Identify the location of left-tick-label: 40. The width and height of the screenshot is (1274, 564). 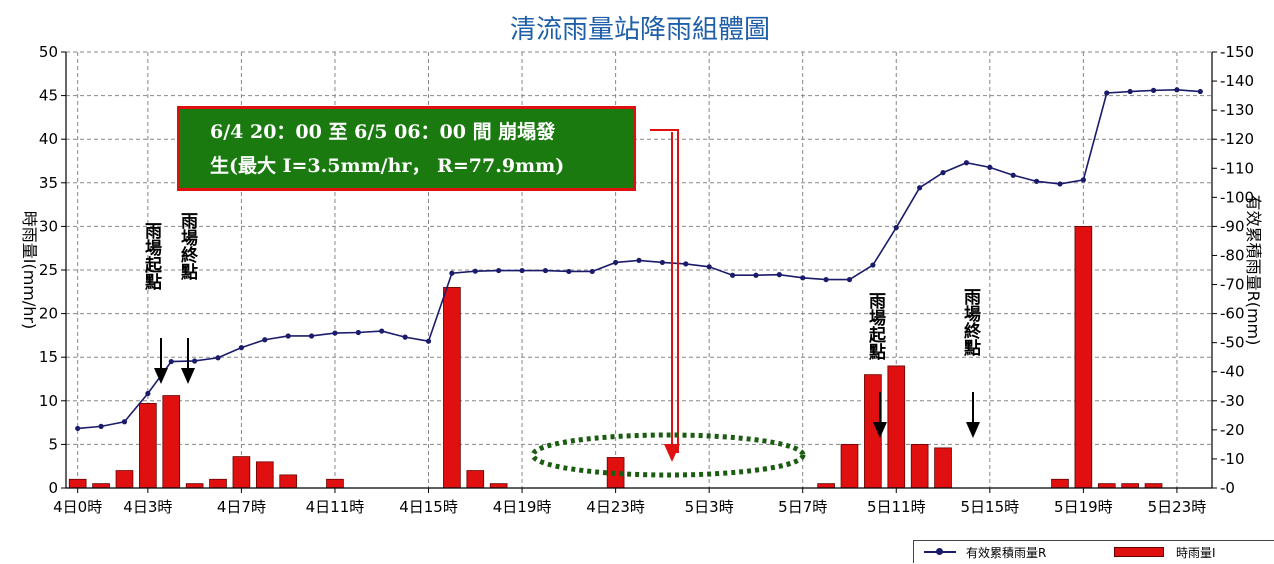
(48, 139).